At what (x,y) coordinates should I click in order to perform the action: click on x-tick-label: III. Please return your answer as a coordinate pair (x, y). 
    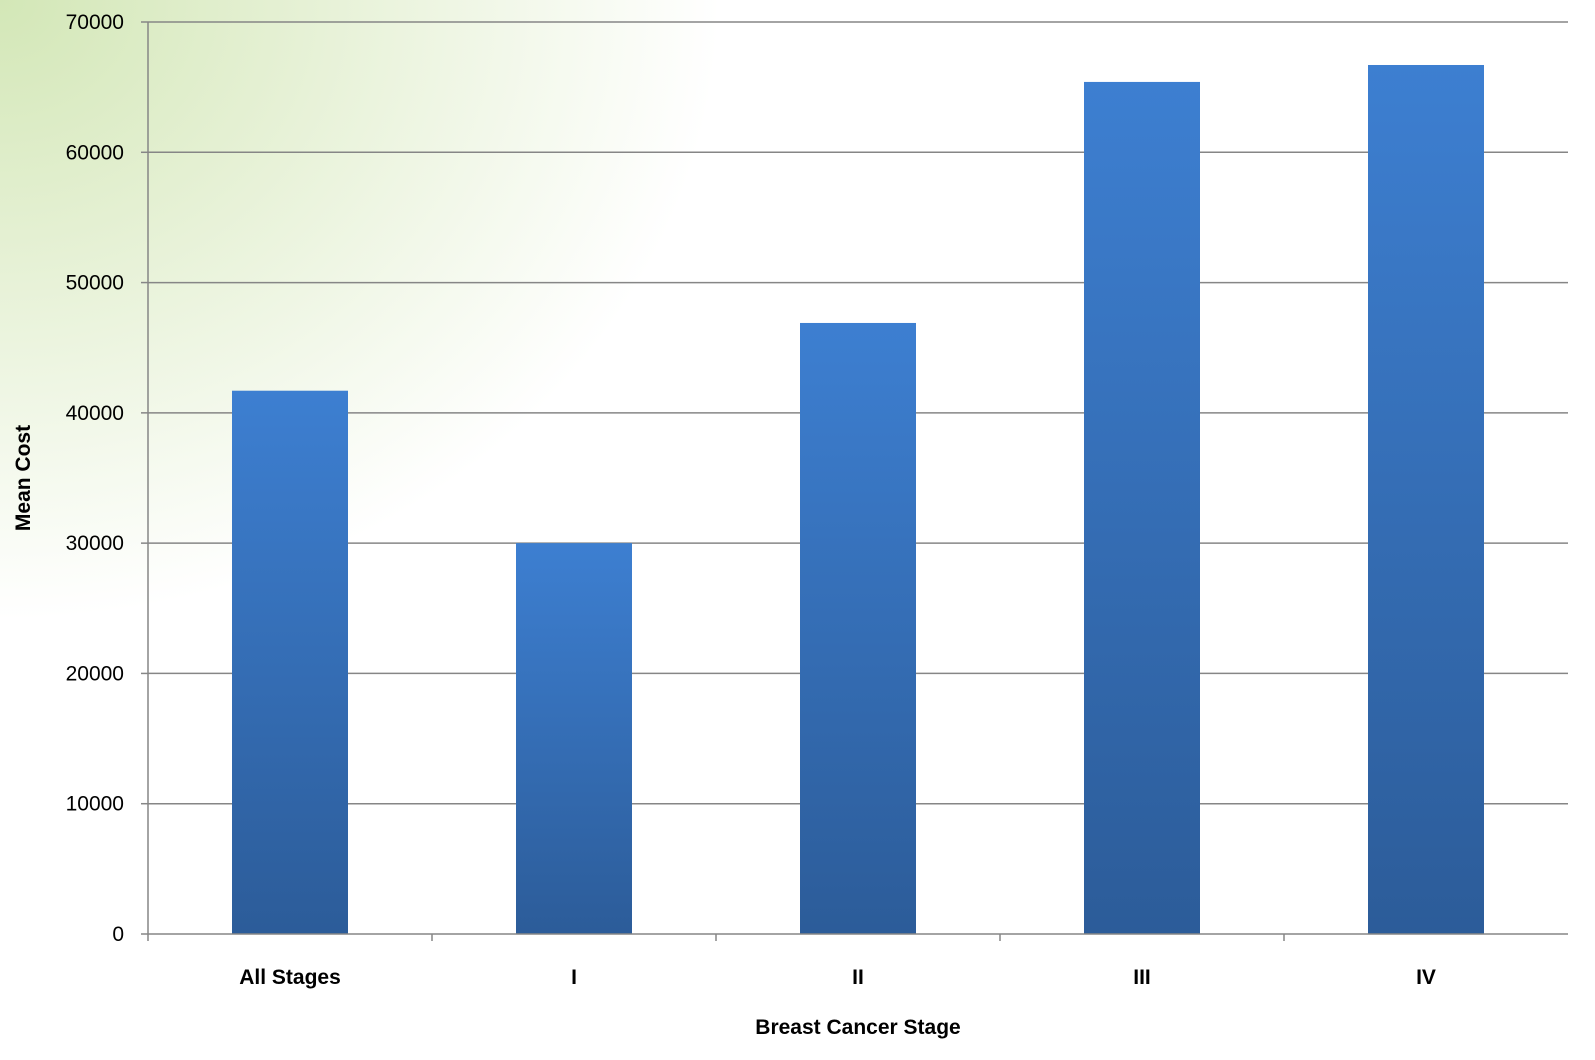
    Looking at the image, I should click on (1142, 977).